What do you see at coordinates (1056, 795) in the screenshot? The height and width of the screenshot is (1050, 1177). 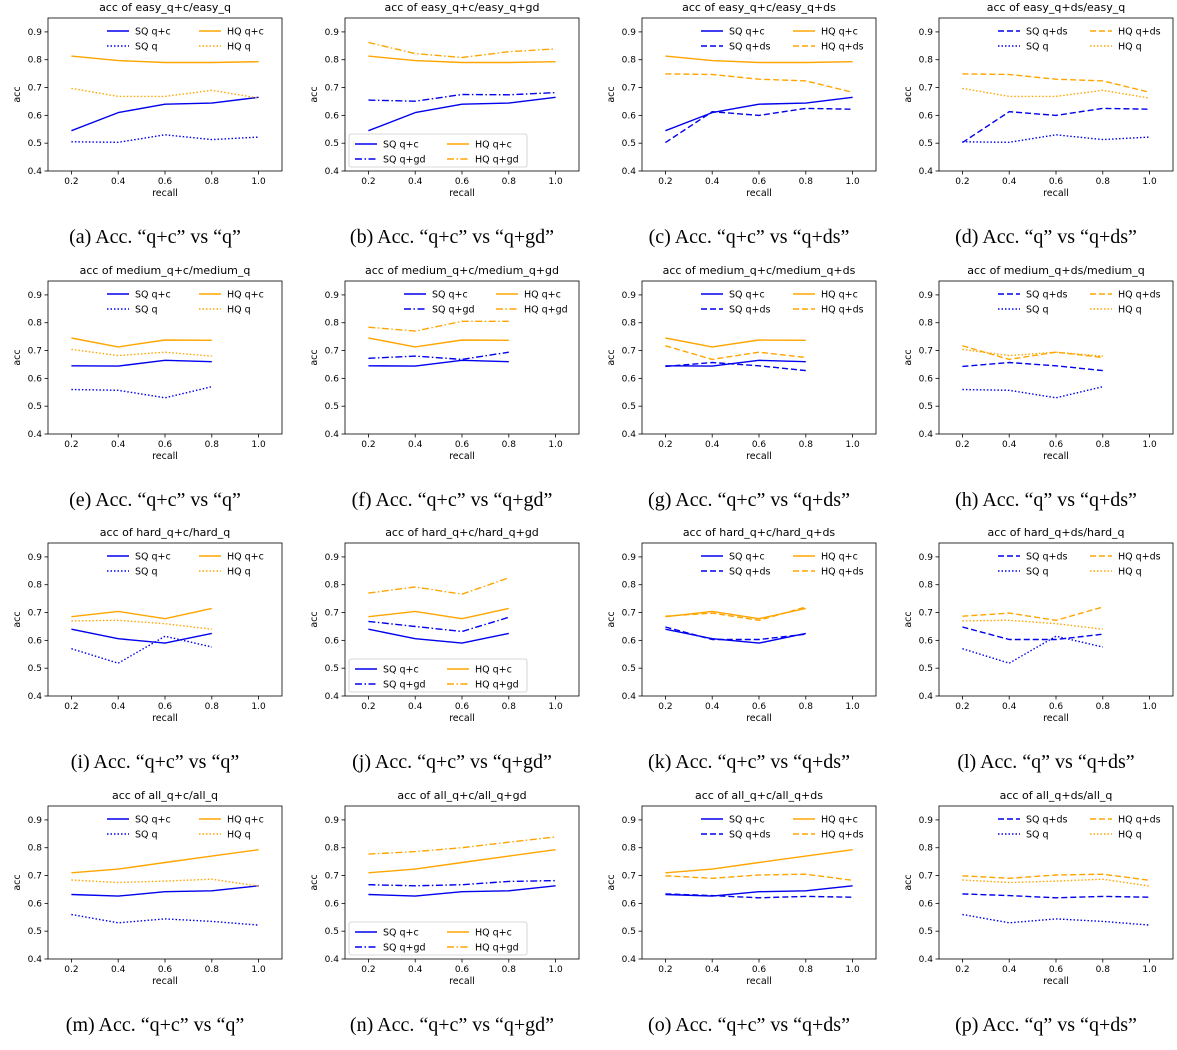 I see `chart-title: acc of all_q+ds/all_q` at bounding box center [1056, 795].